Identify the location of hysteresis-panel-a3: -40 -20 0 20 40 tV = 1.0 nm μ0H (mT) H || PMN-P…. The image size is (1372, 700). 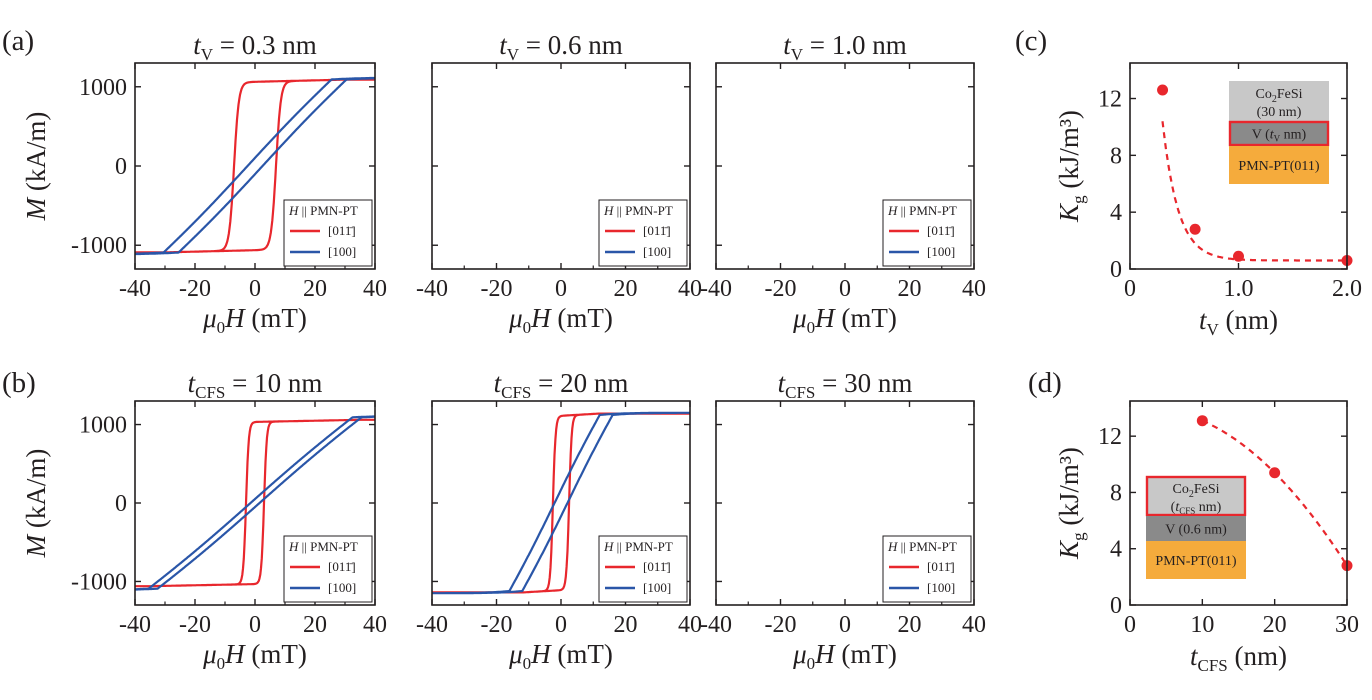
(843, 183).